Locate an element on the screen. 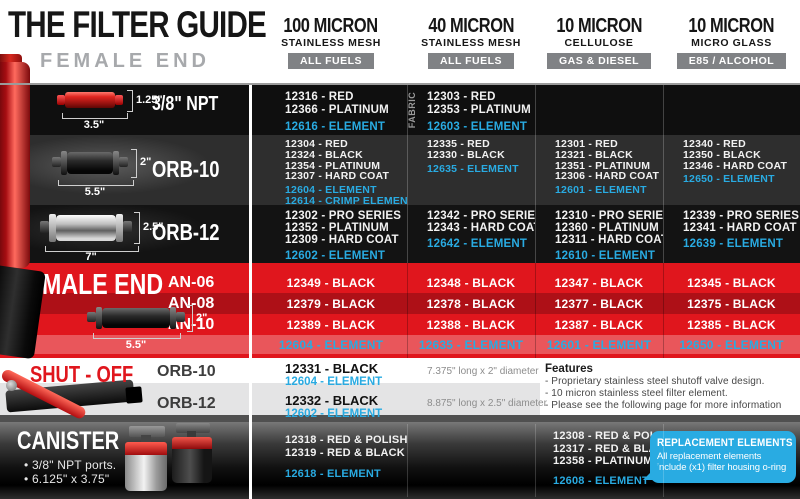  element-list: 12639 - ELEMENT is located at coordinates (740, 244).